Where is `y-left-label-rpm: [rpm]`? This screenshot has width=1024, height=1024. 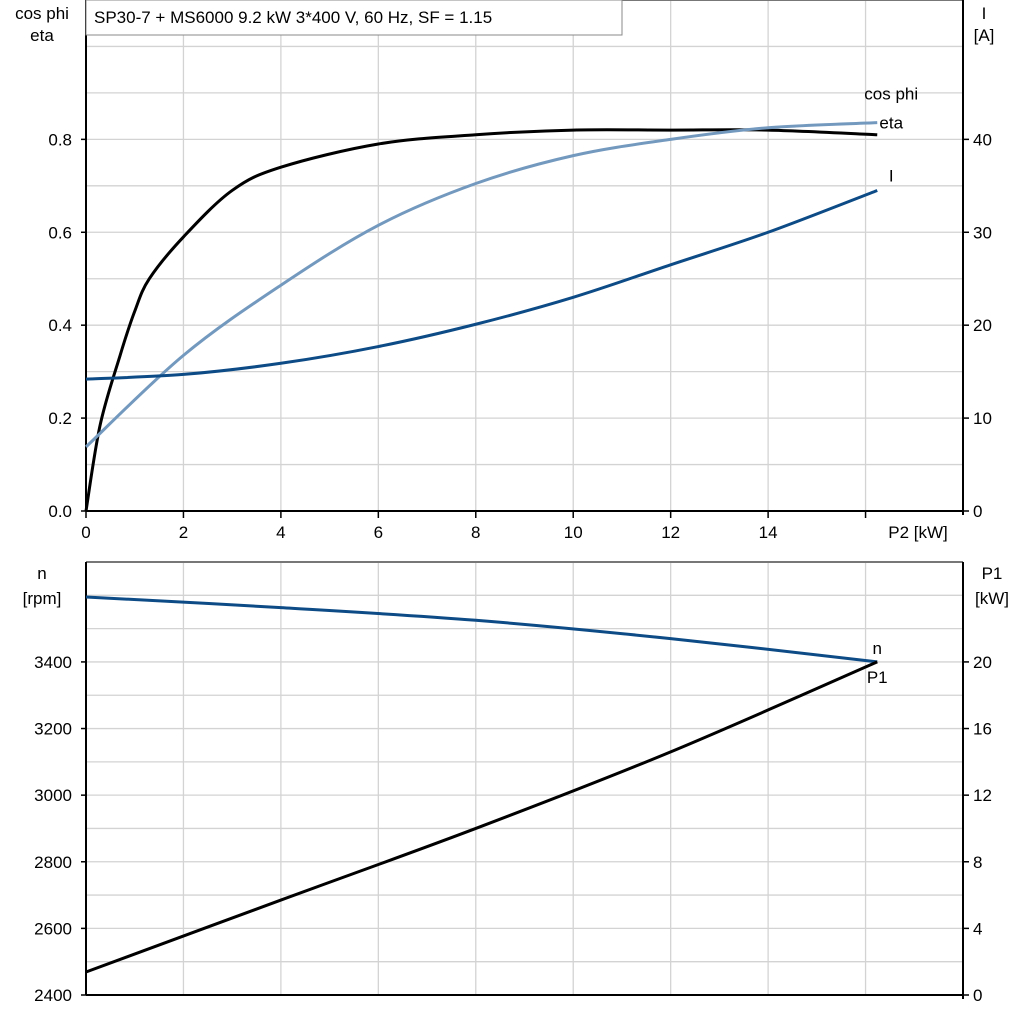
y-left-label-rpm: [rpm] is located at coordinates (42, 598).